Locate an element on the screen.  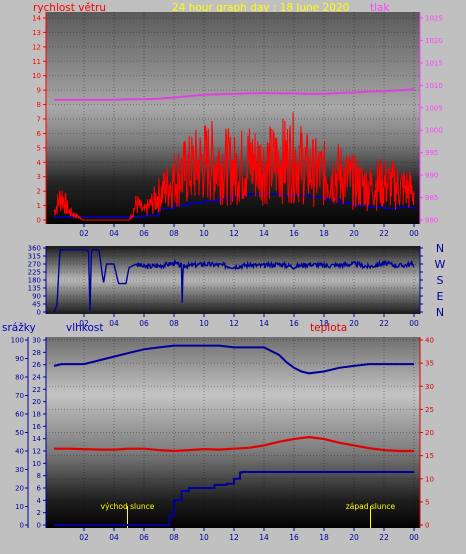
y-tick-label: 180 is located at coordinates (34, 281).